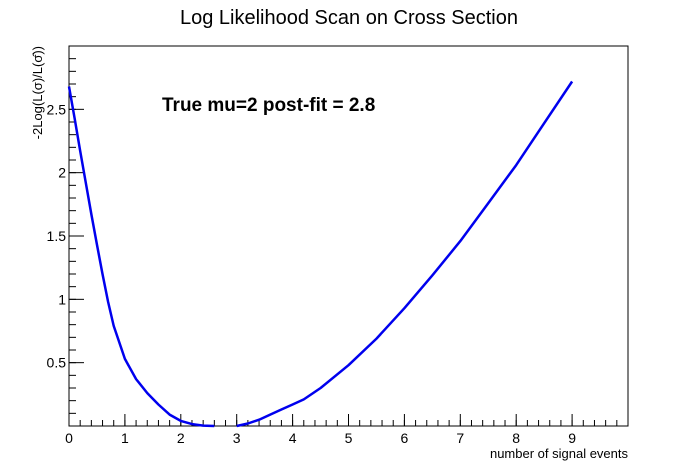 The height and width of the screenshot is (474, 698). What do you see at coordinates (572, 438) in the screenshot?
I see `x-tick-label: 9` at bounding box center [572, 438].